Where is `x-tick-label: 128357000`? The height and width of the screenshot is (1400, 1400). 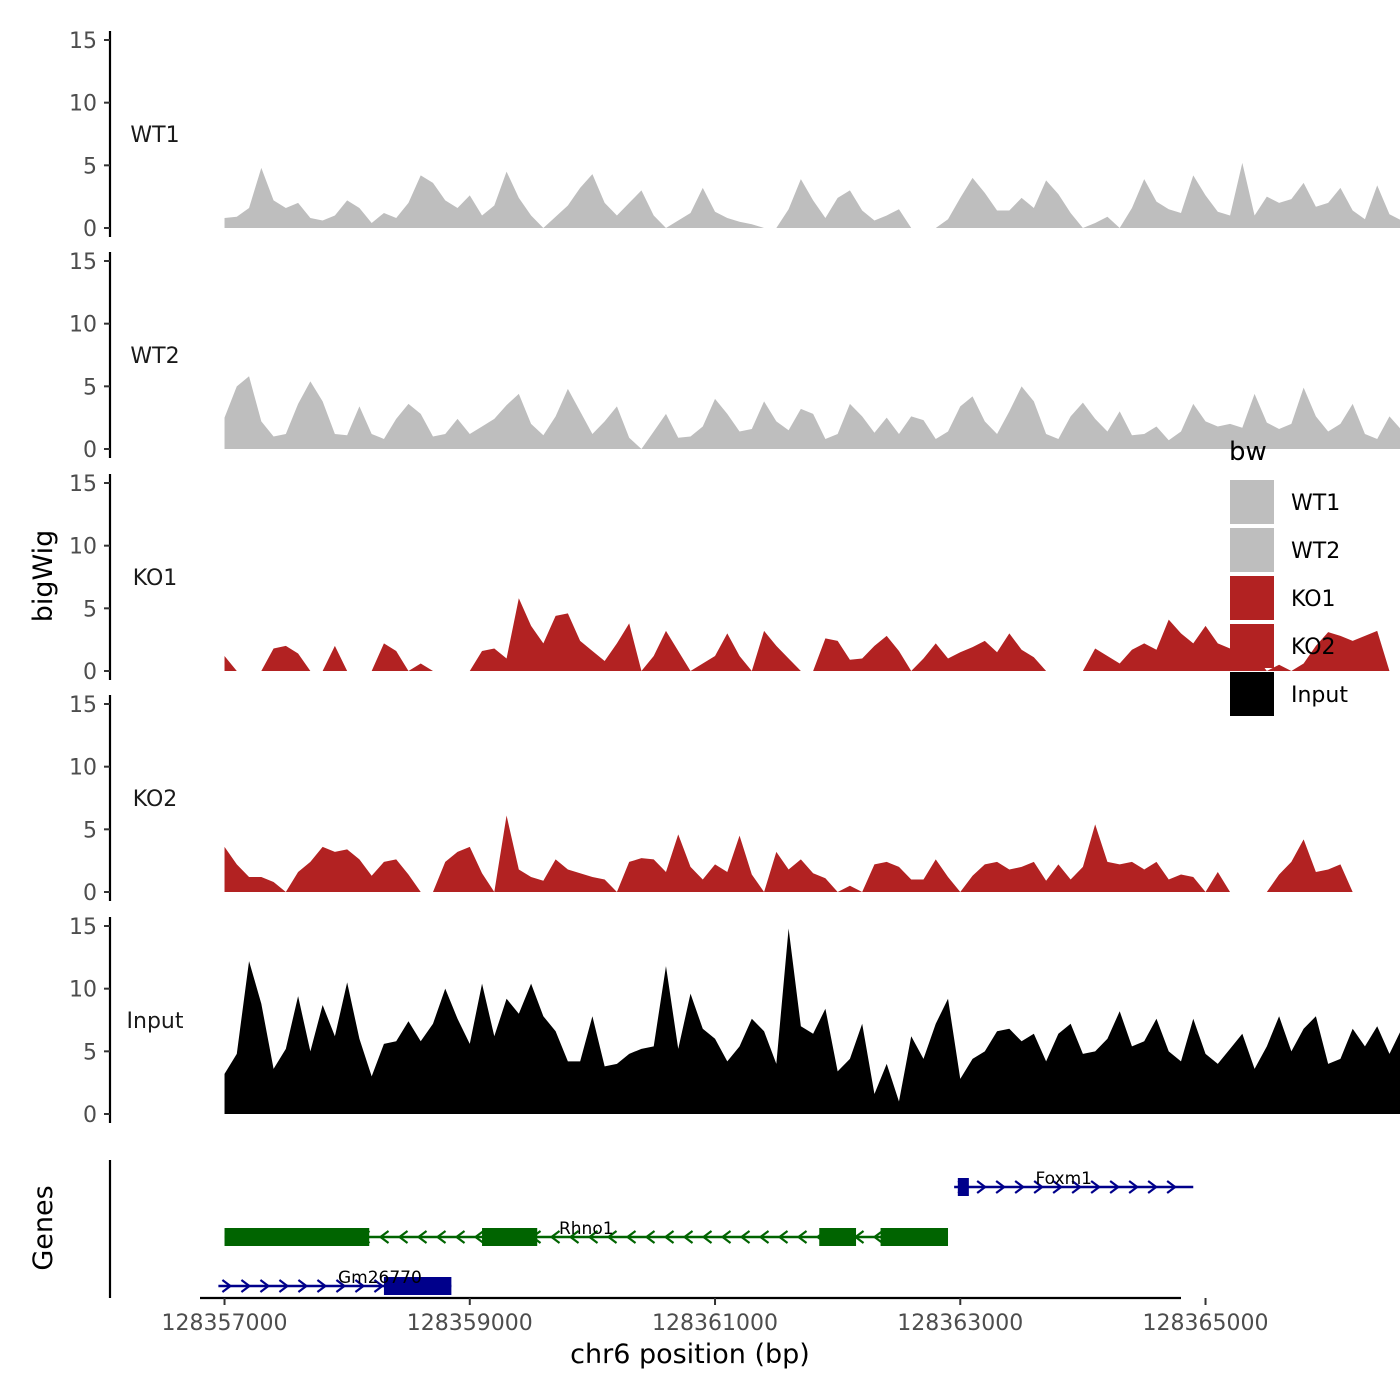
x-tick-label: 128357000 is located at coordinates (225, 1323).